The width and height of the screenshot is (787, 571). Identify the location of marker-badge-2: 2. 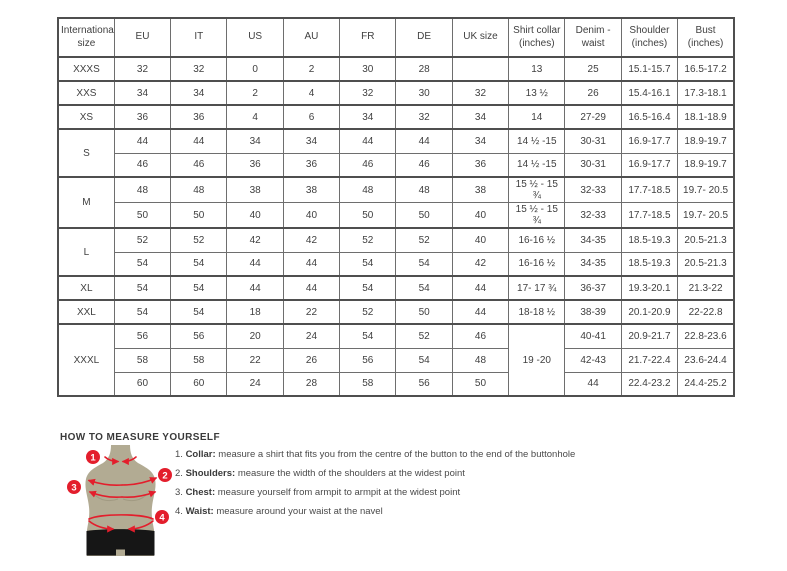
(165, 475).